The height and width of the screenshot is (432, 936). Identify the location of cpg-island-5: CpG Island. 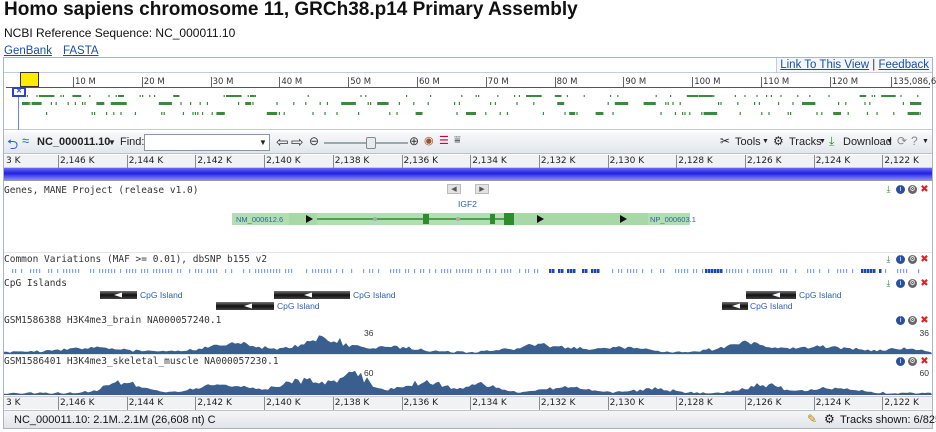
(757, 306).